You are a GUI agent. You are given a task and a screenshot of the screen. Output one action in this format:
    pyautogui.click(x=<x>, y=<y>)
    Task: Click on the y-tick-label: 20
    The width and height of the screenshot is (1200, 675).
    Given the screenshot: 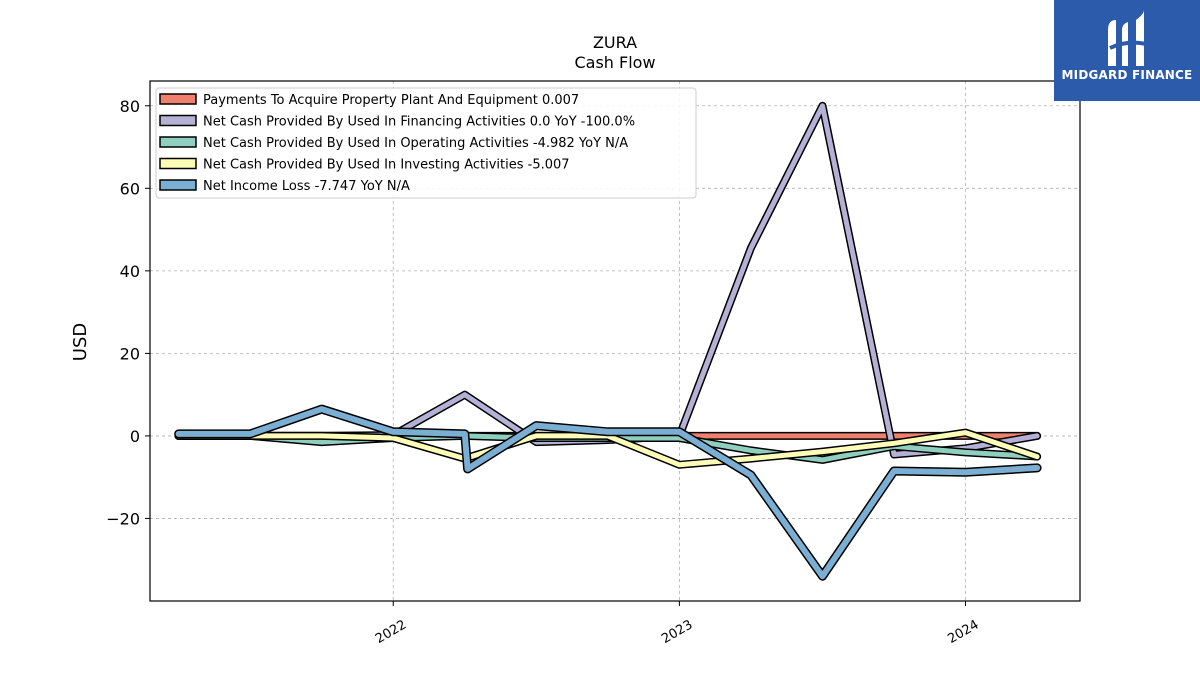 What is the action you would take?
    pyautogui.click(x=130, y=353)
    